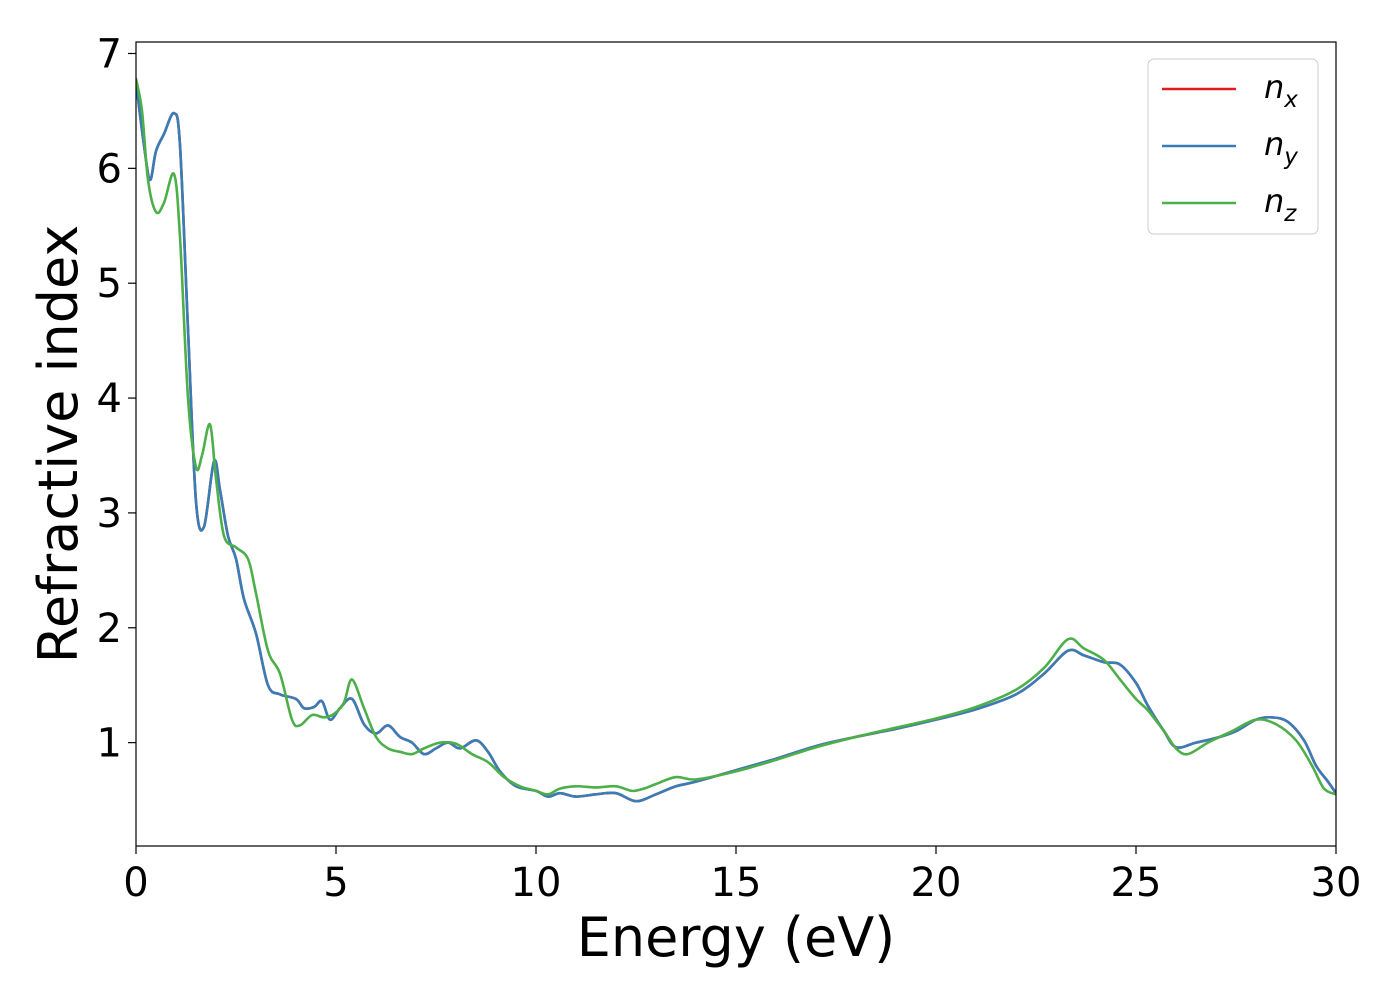 The image size is (1400, 1004). I want to click on x-tick-label: 25, so click(1136, 883).